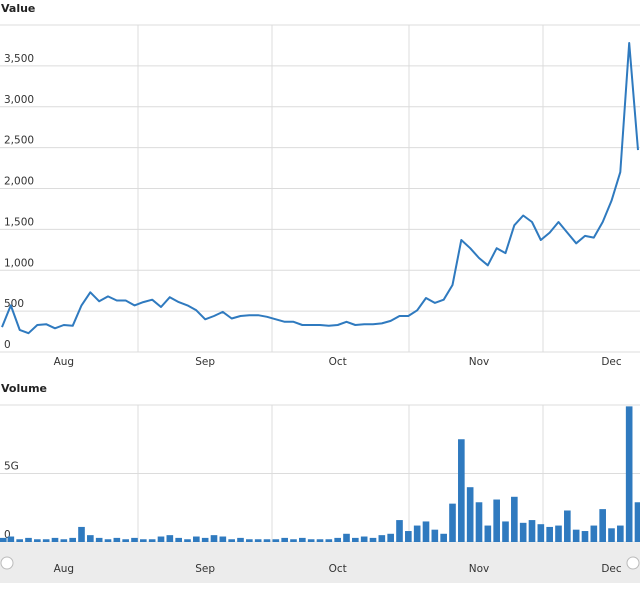 The image size is (640, 590). I want to click on y-tick-label: 1,000, so click(19, 263).